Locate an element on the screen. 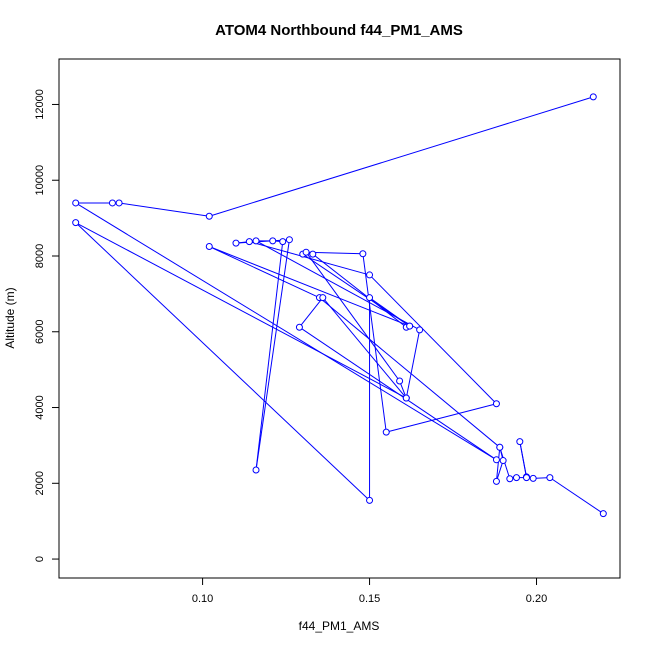  x-tick-label: 0.20 is located at coordinates (536, 599).